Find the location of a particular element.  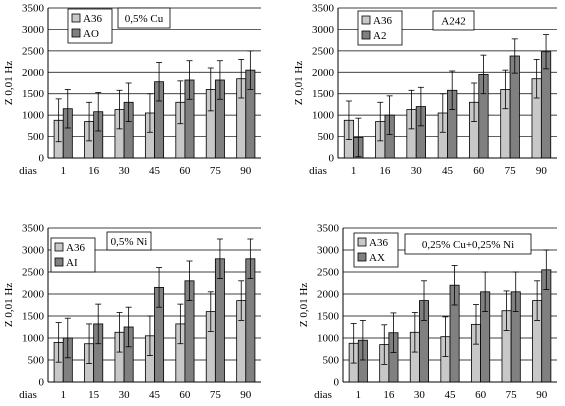

chart-title: A242 is located at coordinates (453, 22).